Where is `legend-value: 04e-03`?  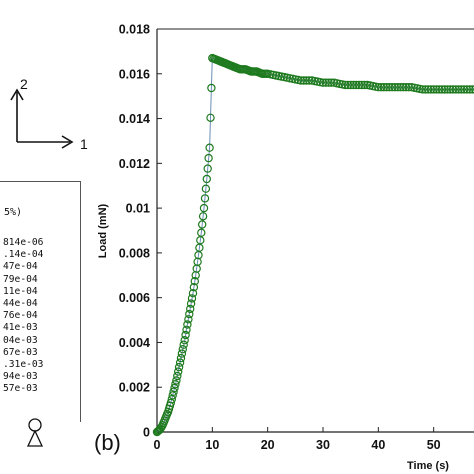
legend-value: 04e-03 is located at coordinates (20, 340).